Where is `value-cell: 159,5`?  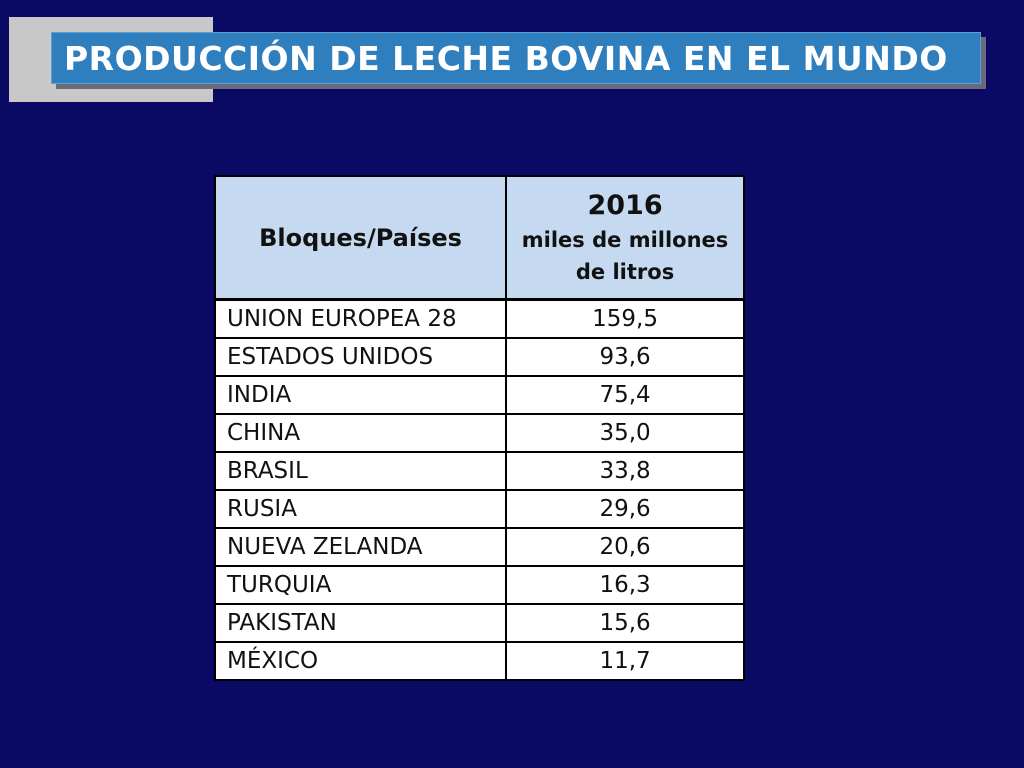
value-cell: 159,5 is located at coordinates (625, 318).